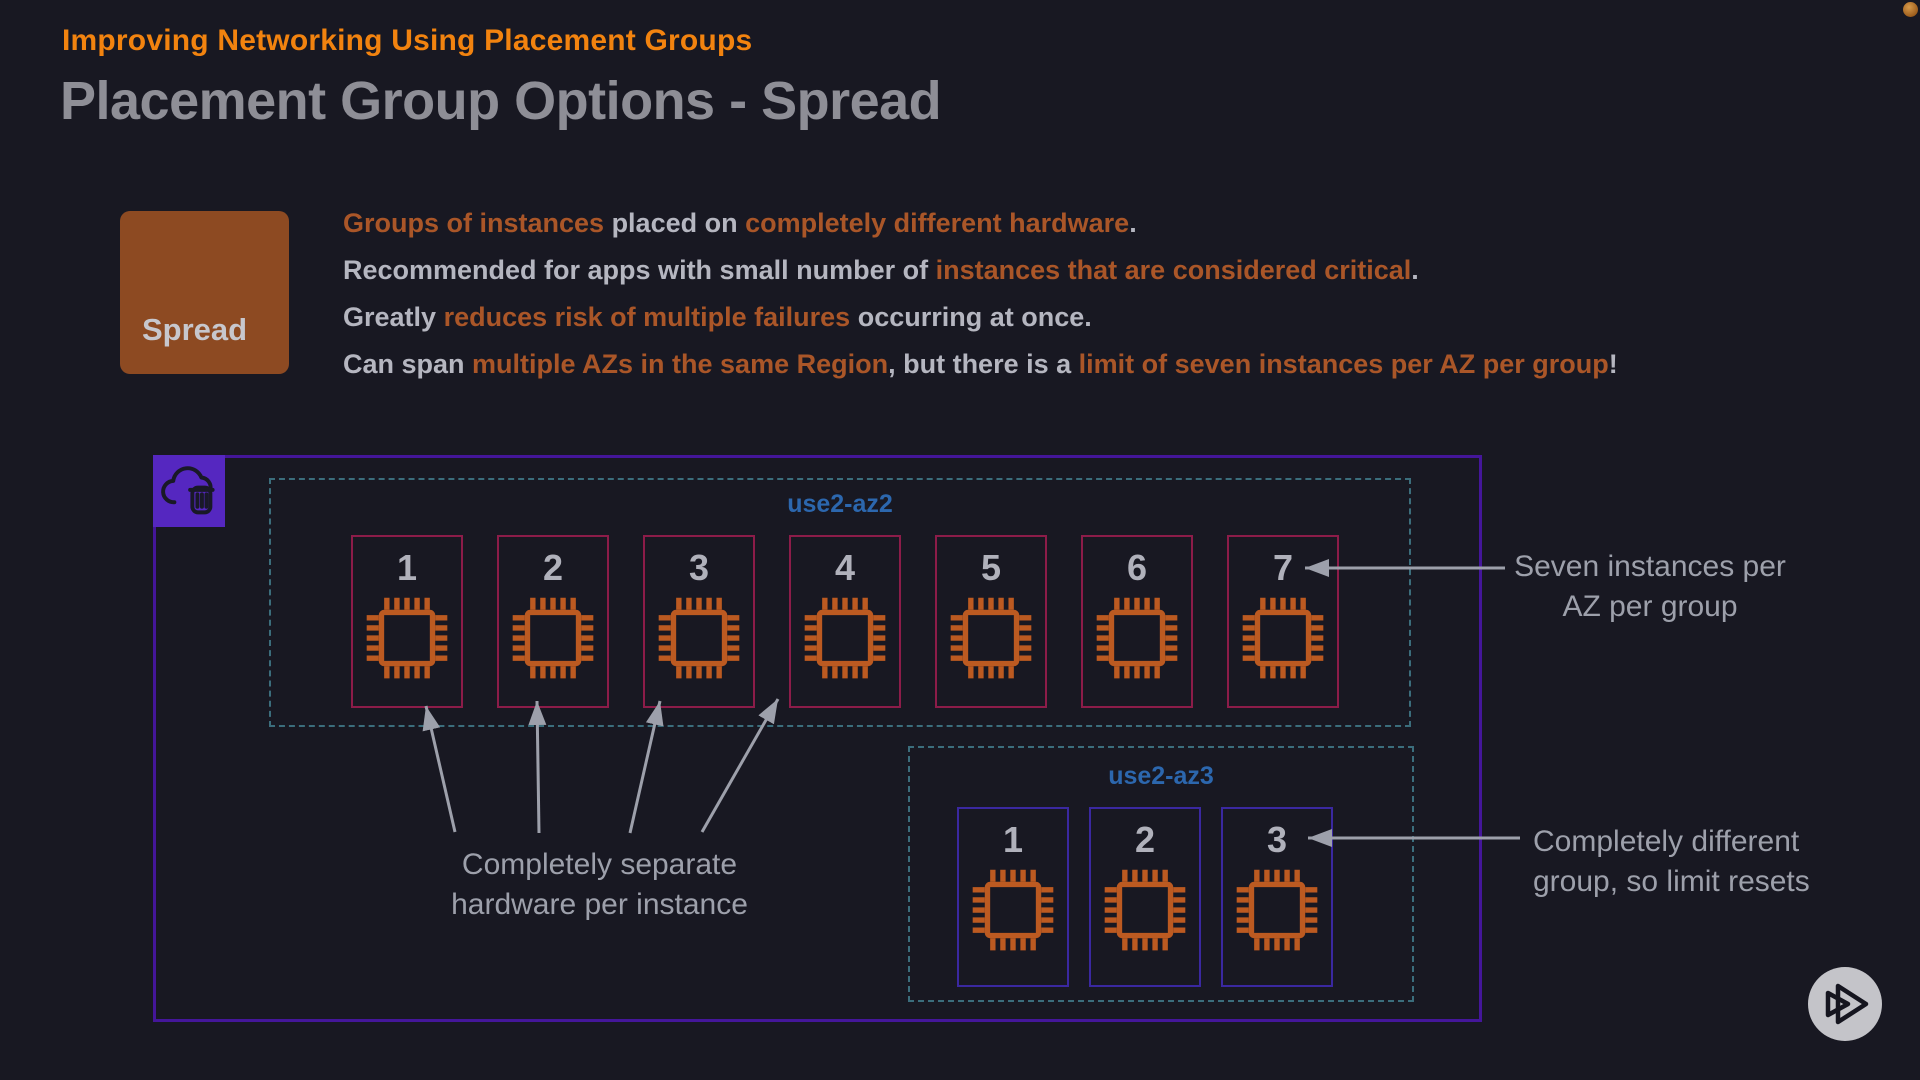 Image resolution: width=1920 pixels, height=1080 pixels. Describe the element at coordinates (675, 223) in the screenshot. I see `bullet-segment: placed on` at that location.